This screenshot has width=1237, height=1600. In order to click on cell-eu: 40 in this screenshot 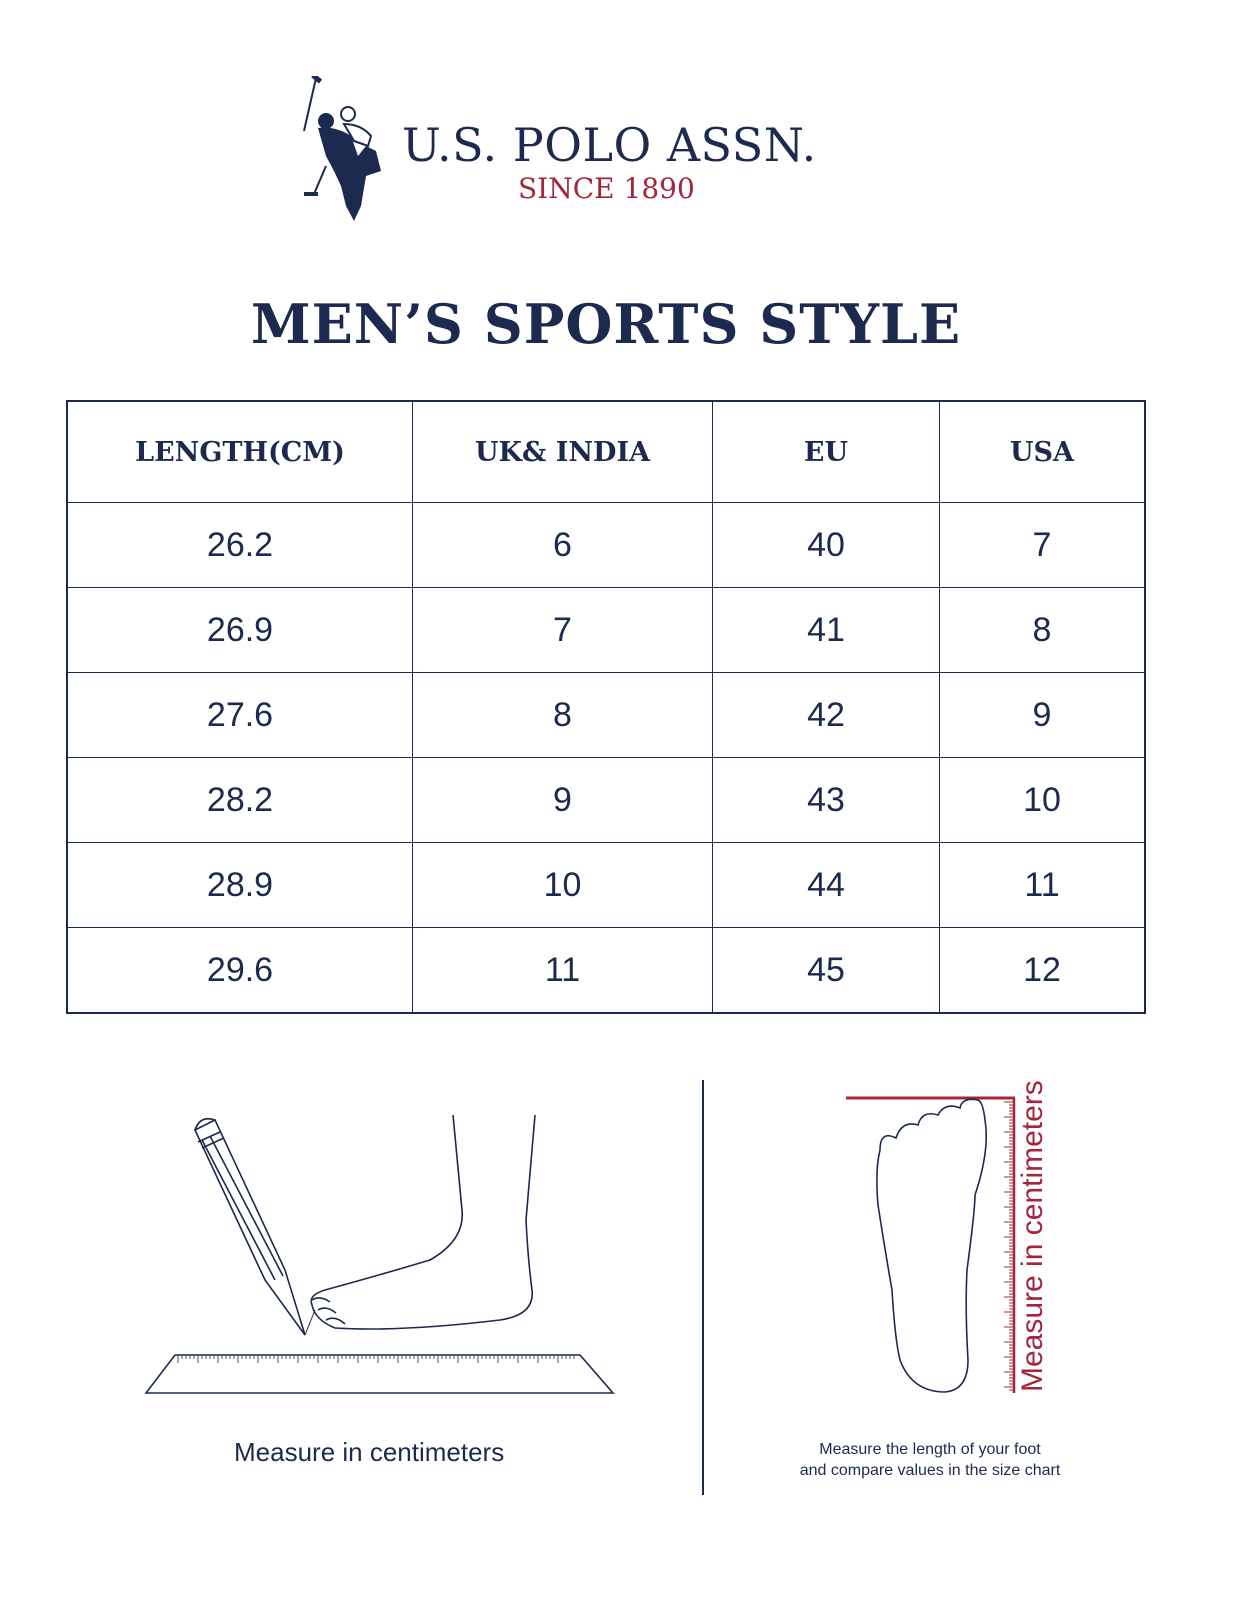, I will do `click(826, 545)`.